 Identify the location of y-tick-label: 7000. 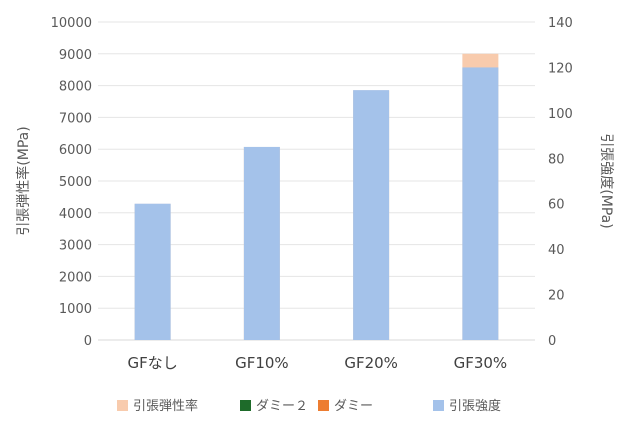
(75, 118).